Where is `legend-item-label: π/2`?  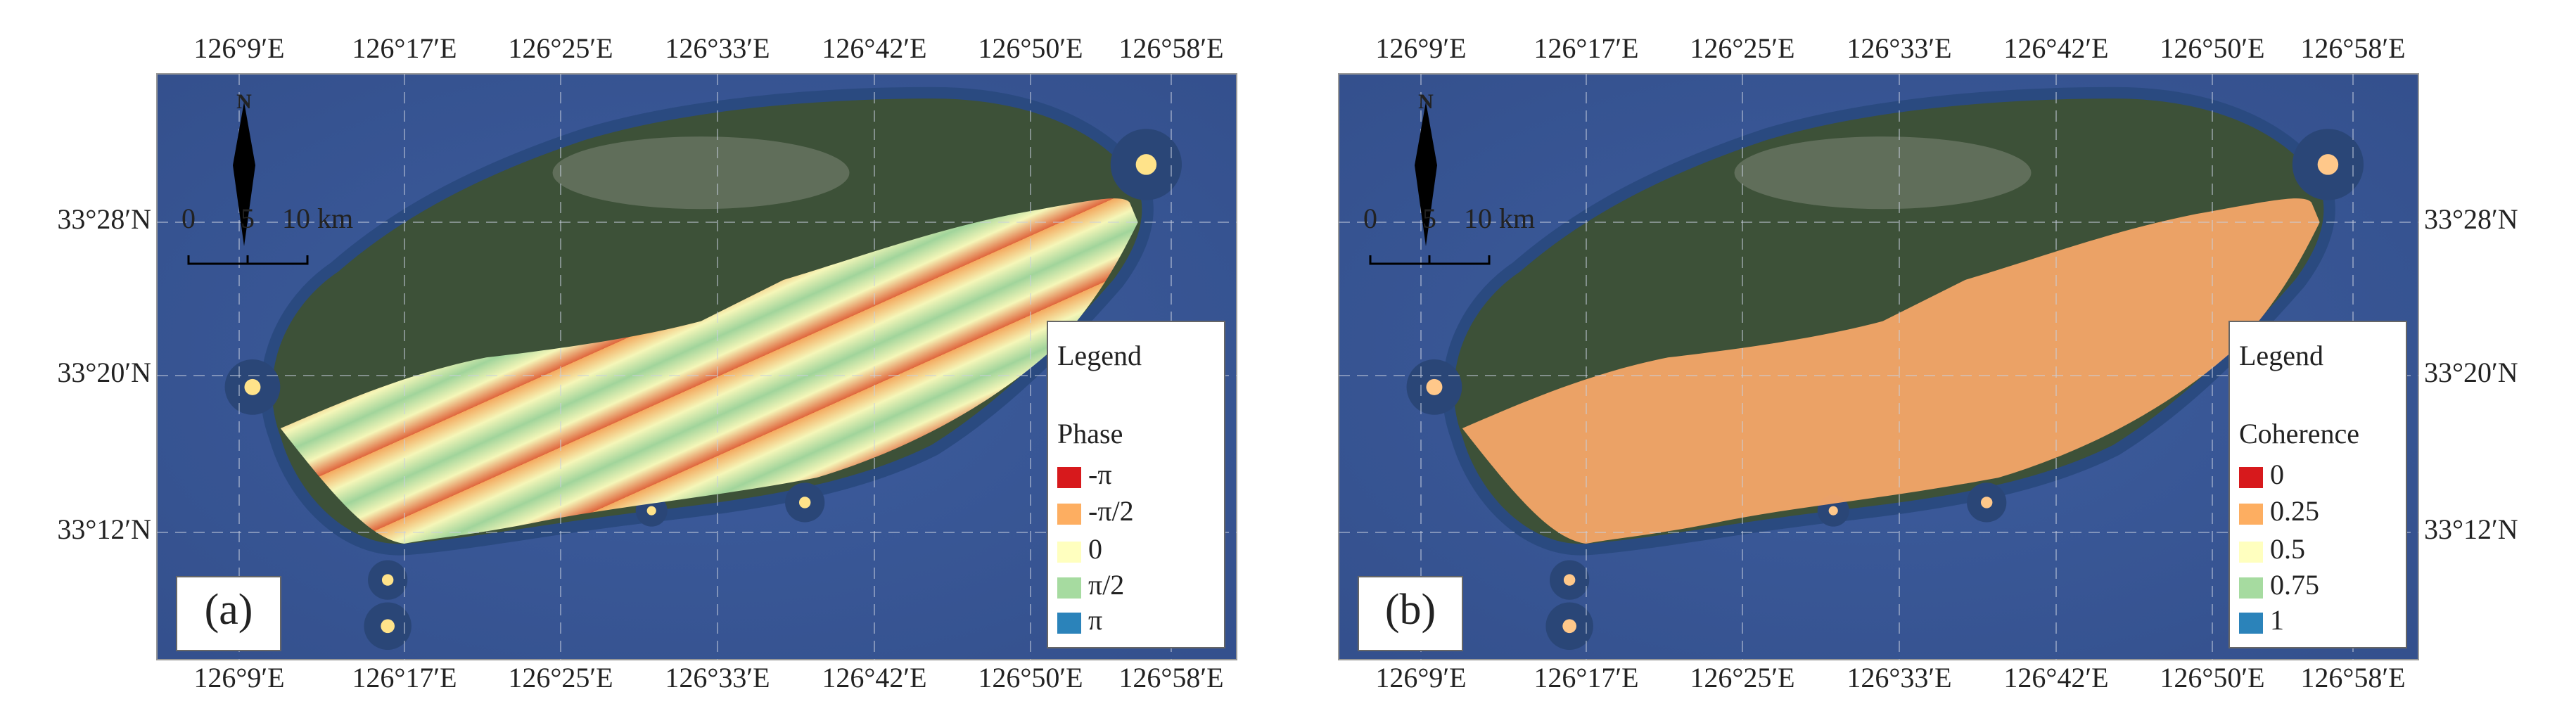 legend-item-label: π/2 is located at coordinates (1106, 585).